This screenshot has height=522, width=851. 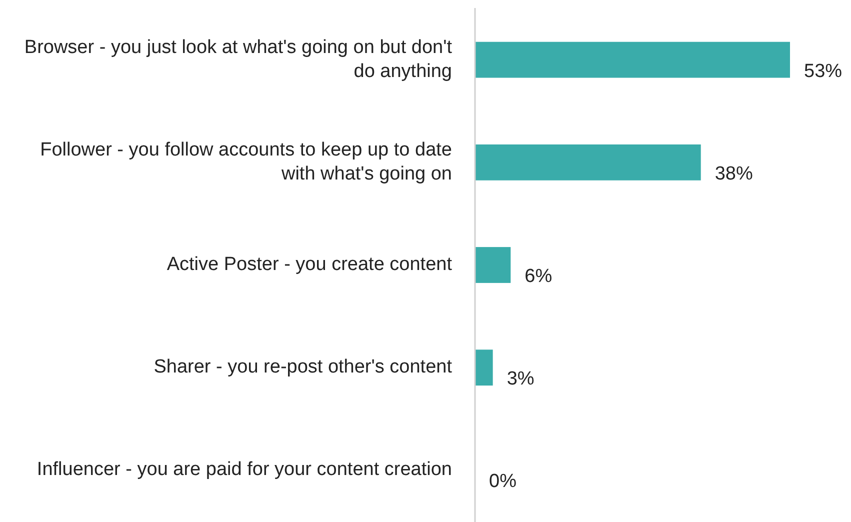 I want to click on y-tick-label: Sharer - you re-post other's content, so click(x=303, y=367).